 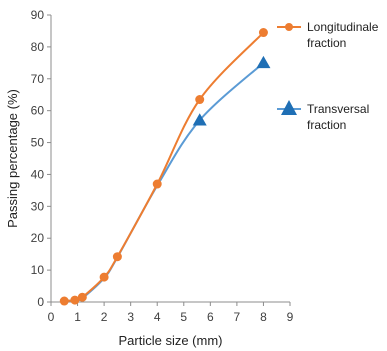 I want to click on legend-label: Transversal, so click(x=338, y=109).